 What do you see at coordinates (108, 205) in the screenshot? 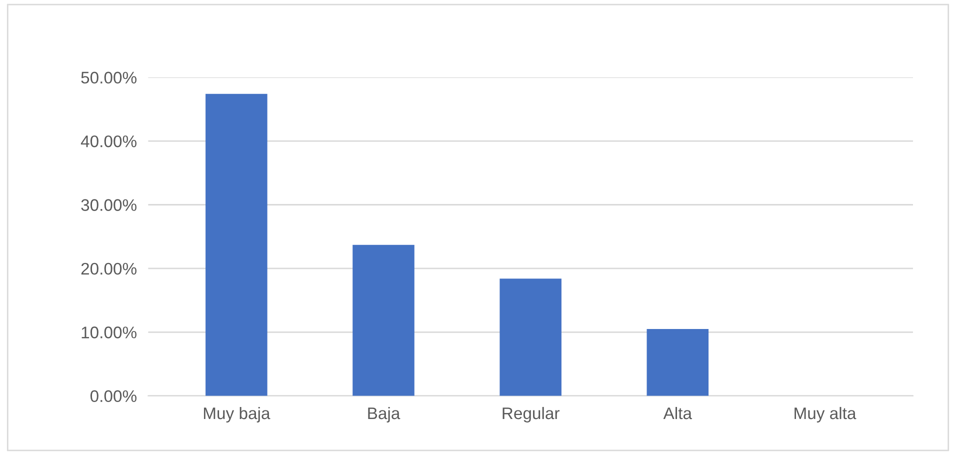
I see `y-tick-label: 30.00%` at bounding box center [108, 205].